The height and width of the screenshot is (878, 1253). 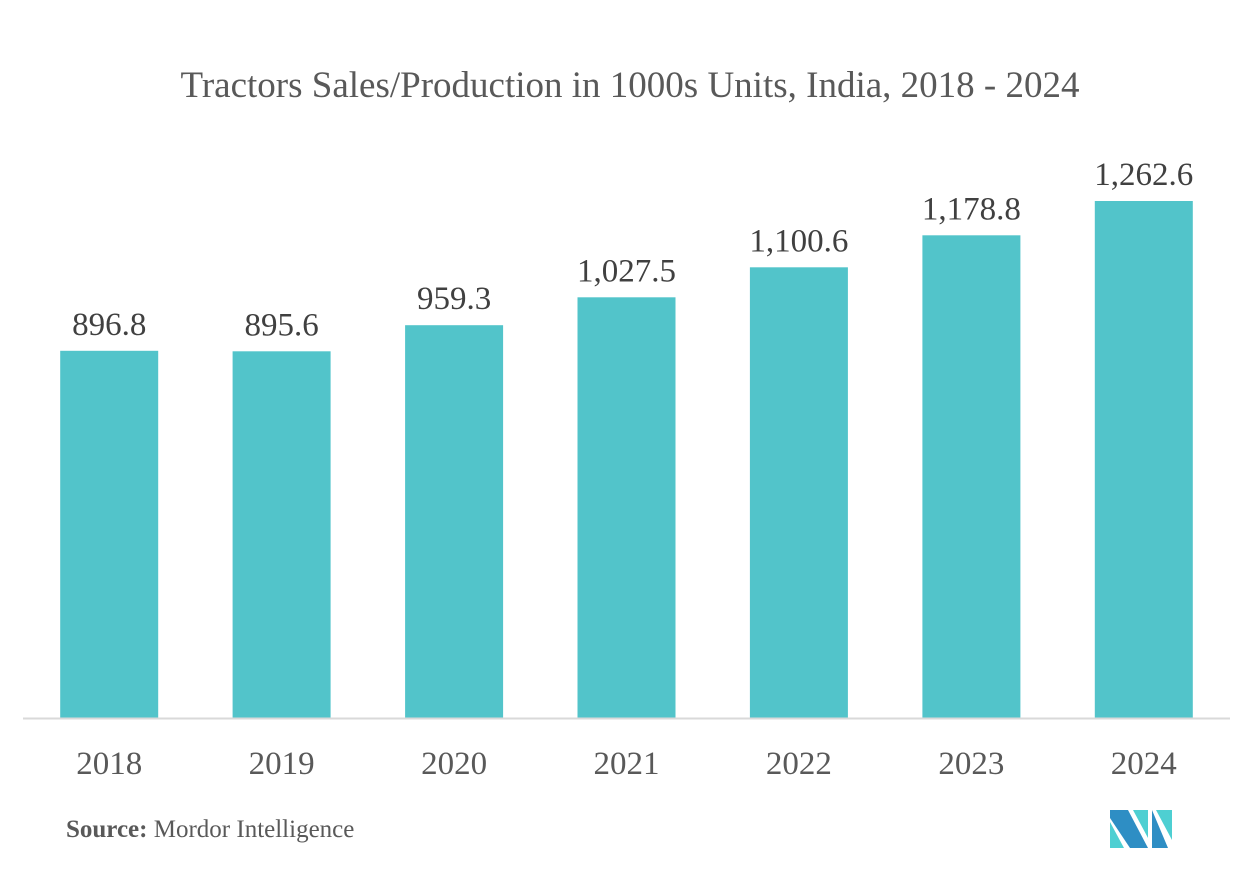 What do you see at coordinates (798, 492) in the screenshot?
I see `bar-2022` at bounding box center [798, 492].